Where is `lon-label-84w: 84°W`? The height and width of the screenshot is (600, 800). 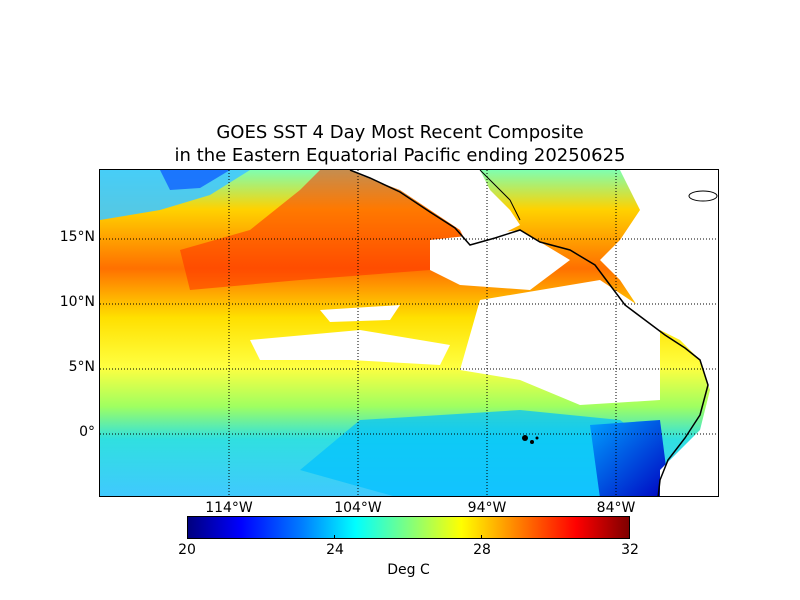 lon-label-84w: 84°W is located at coordinates (616, 508).